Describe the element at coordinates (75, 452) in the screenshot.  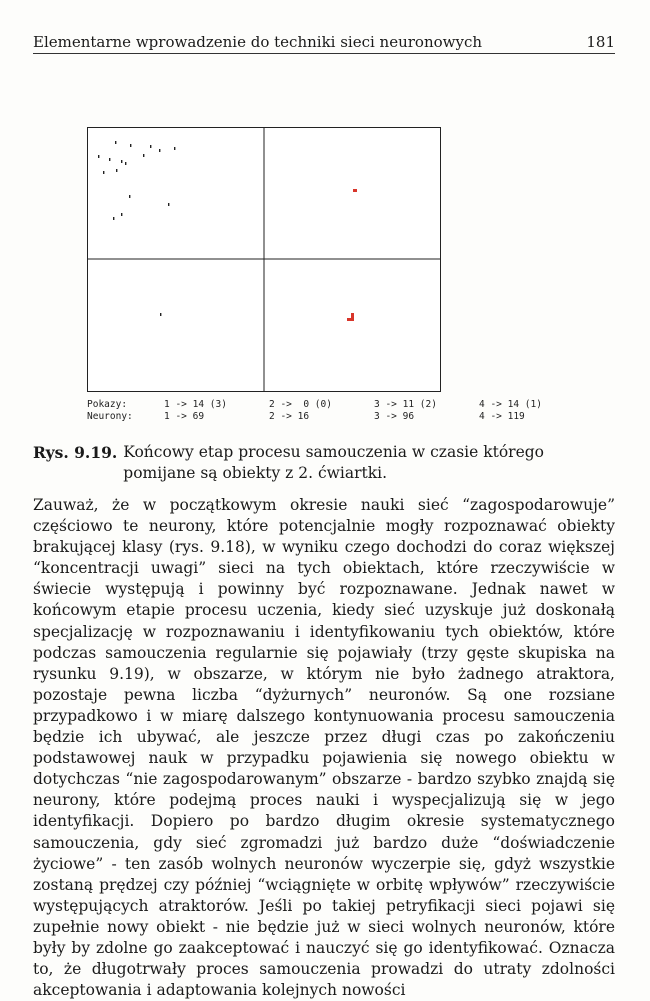
I see `caption-label: Rys. 9.19.` at that location.